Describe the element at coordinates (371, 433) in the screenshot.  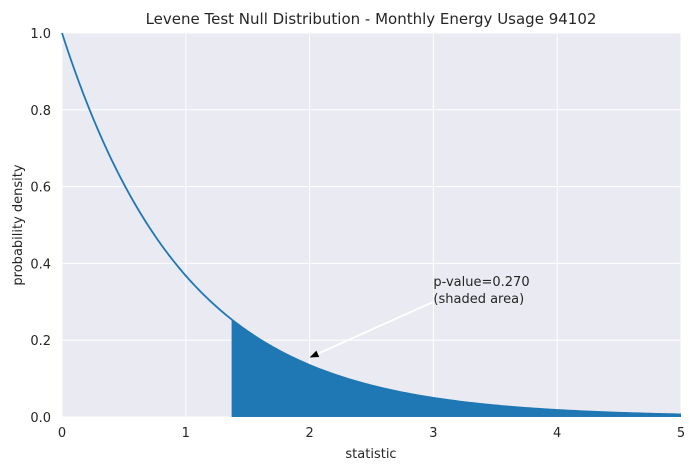
I see `x-ticks: 0 1 2 3 4 5` at that location.